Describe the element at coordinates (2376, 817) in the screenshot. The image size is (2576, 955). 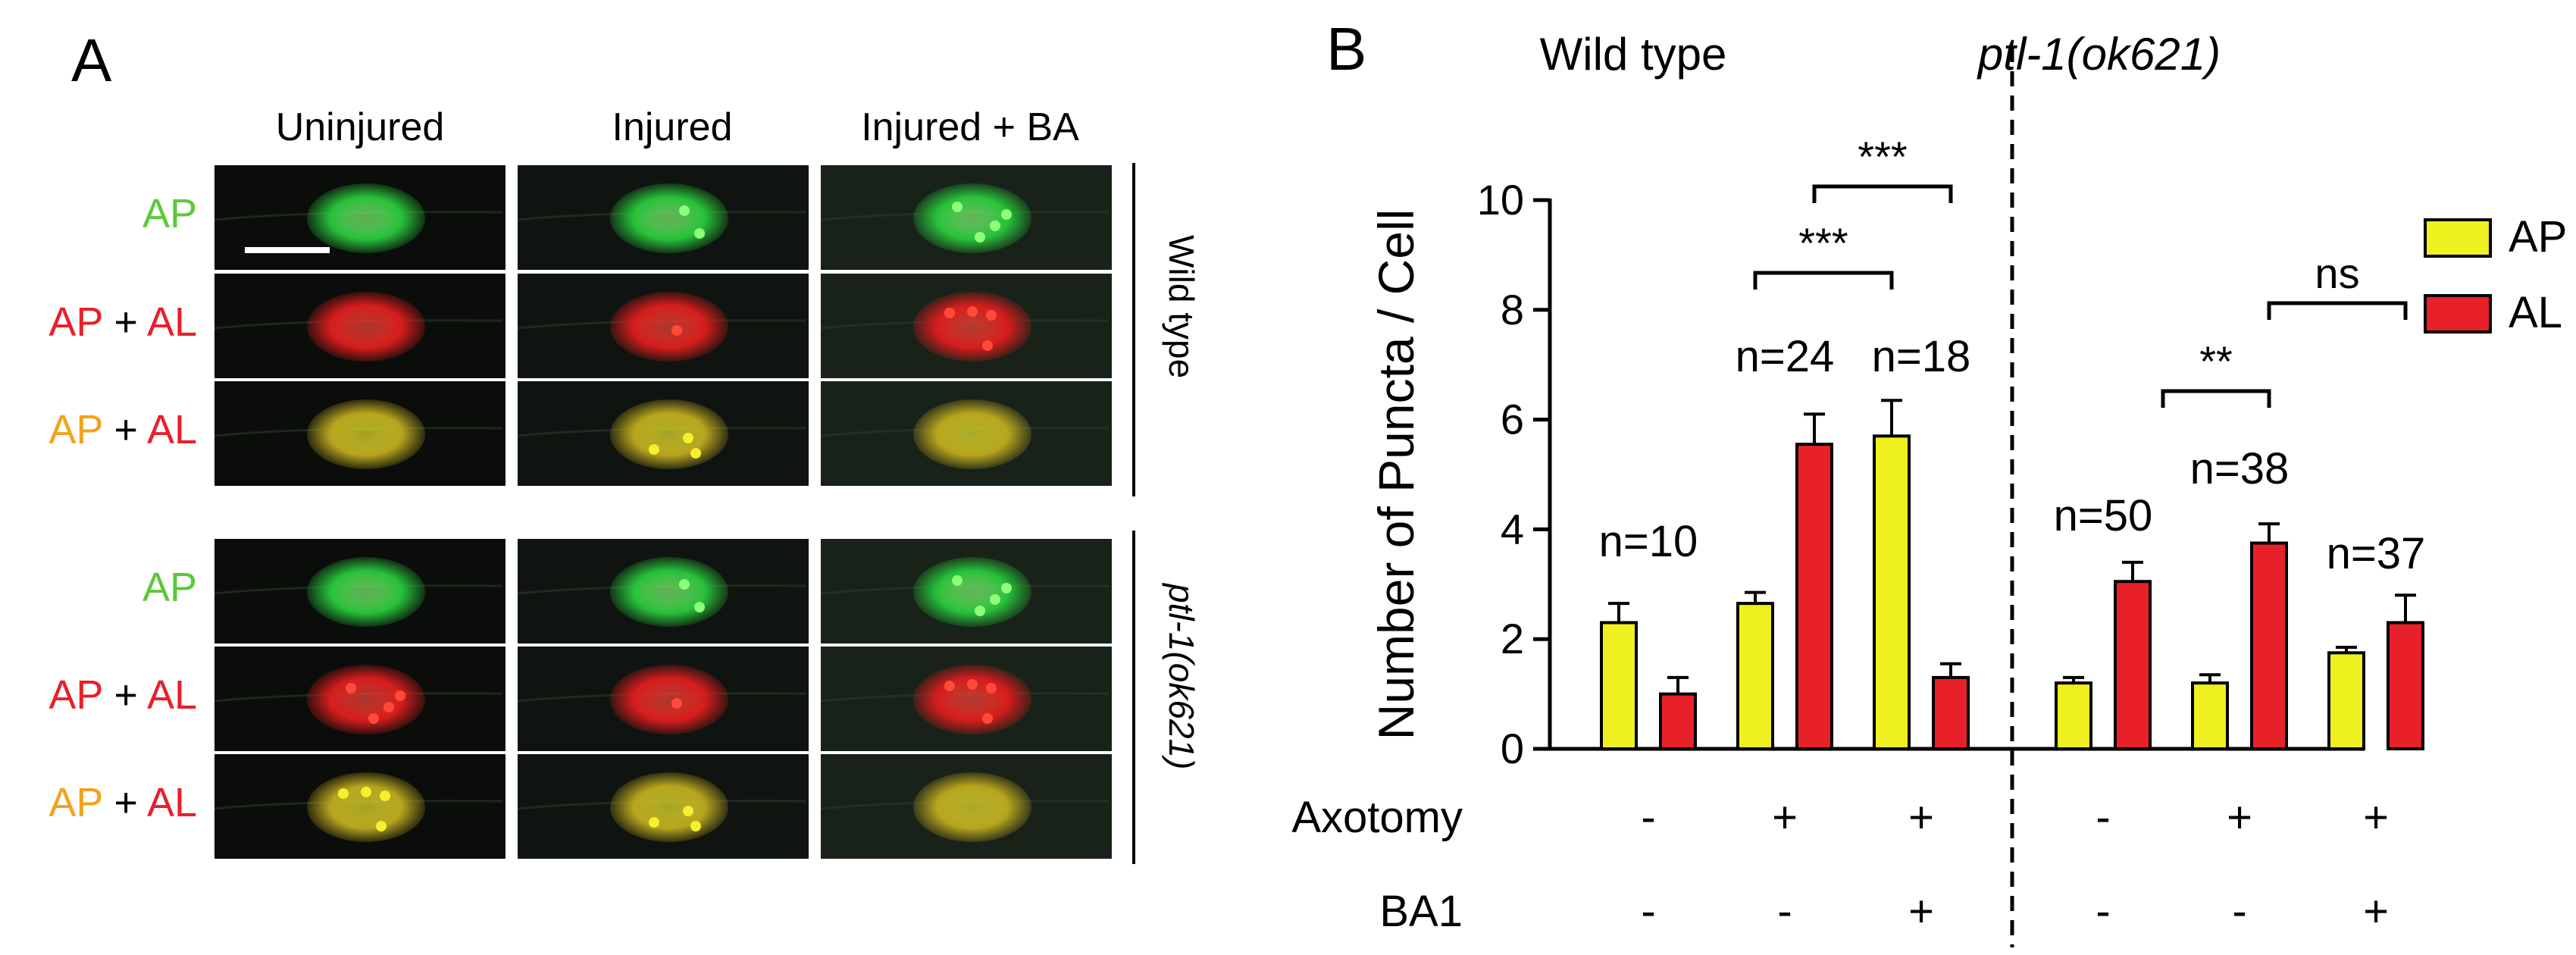
I see `axotomy-mark-6: +` at that location.